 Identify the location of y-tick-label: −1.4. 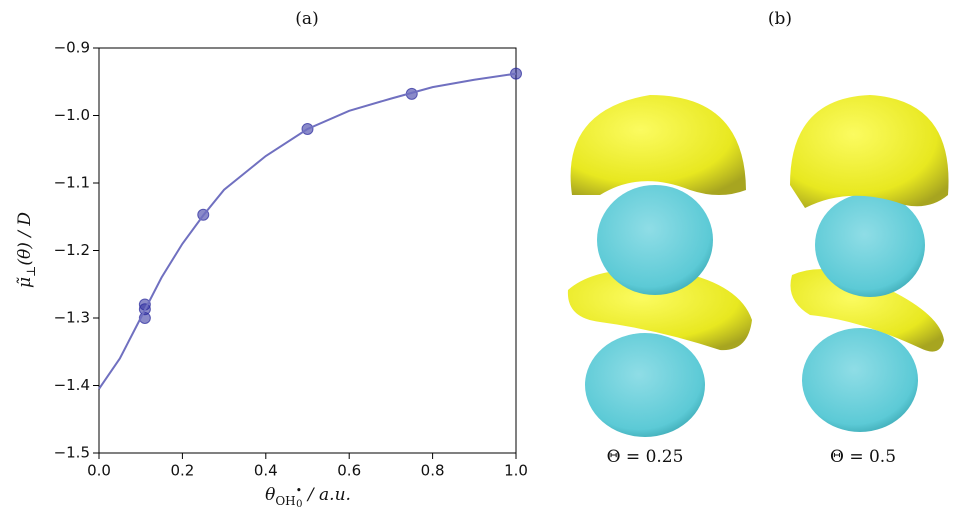
(72, 385).